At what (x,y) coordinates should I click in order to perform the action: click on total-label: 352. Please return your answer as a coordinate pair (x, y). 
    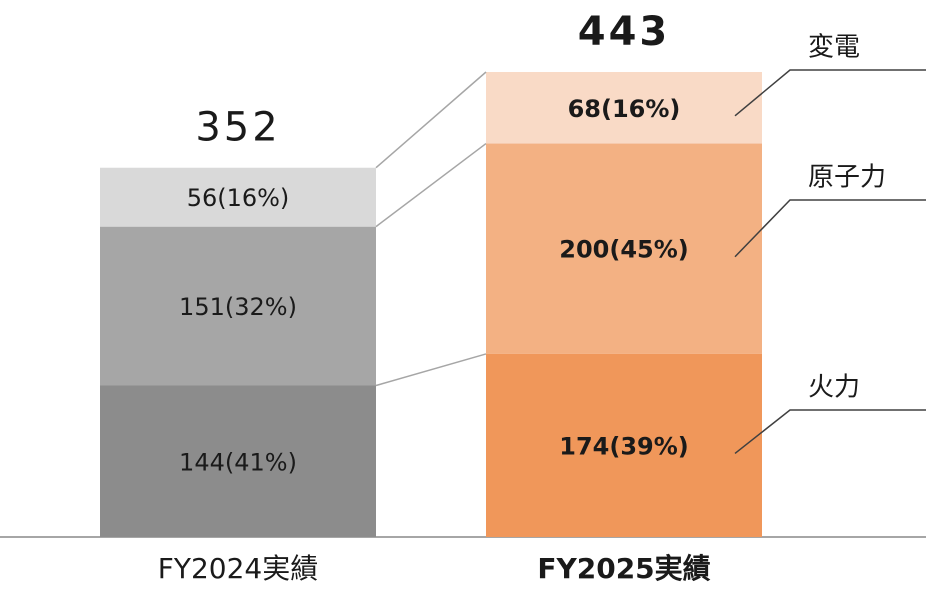
    Looking at the image, I should click on (237, 128).